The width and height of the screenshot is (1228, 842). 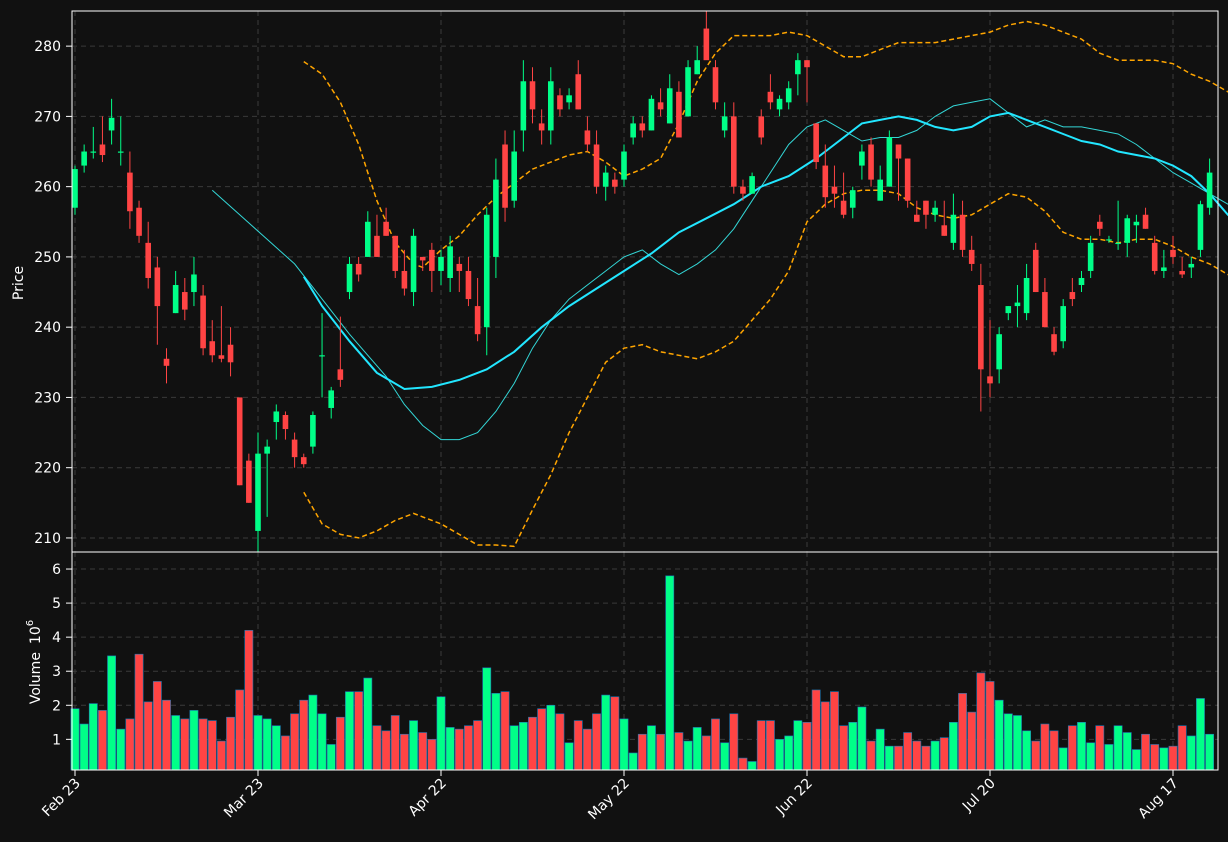 What do you see at coordinates (47, 117) in the screenshot?
I see `price-tick-label: 270` at bounding box center [47, 117].